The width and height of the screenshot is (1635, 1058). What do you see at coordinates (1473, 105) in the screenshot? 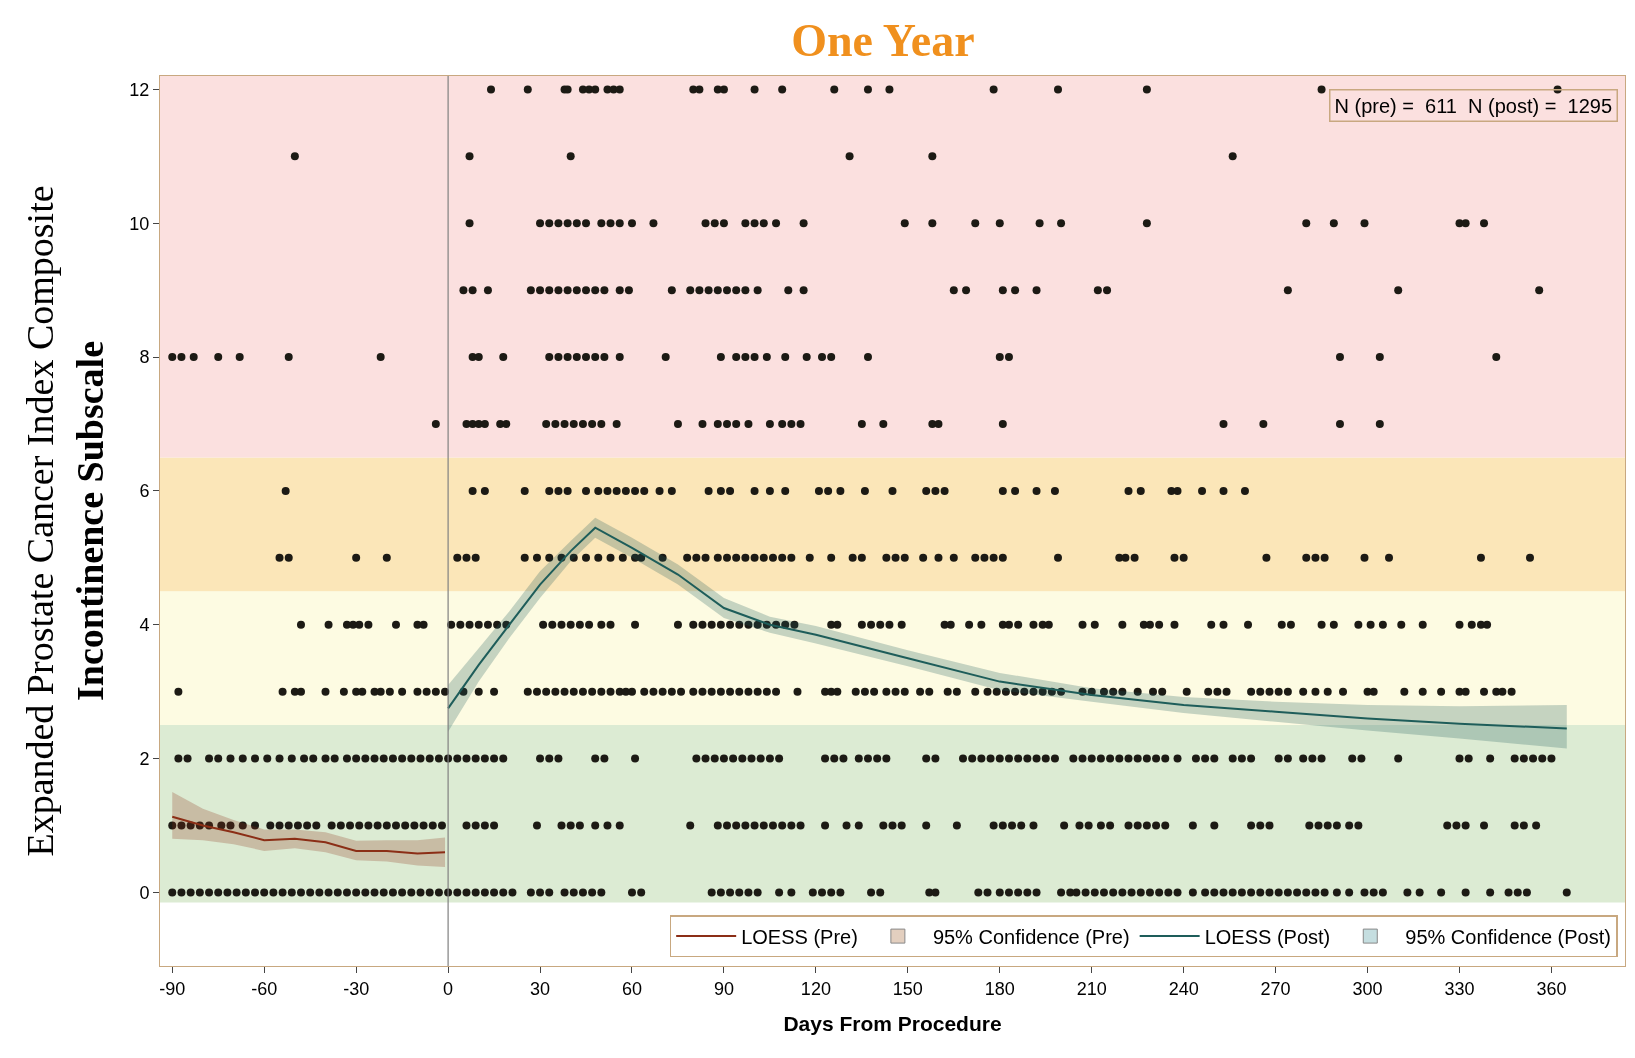
I see `annotation: N (pre) = 611 N (post) = 1295` at bounding box center [1473, 105].